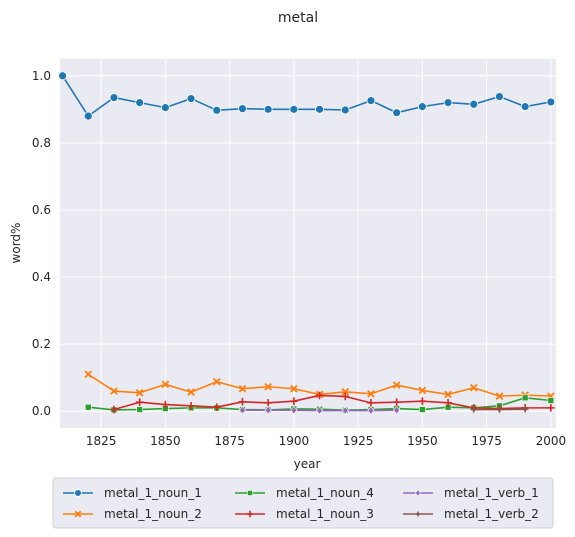 The image size is (575, 537). Describe the element at coordinates (41, 143) in the screenshot. I see `y-tick-label: 0.8` at that location.